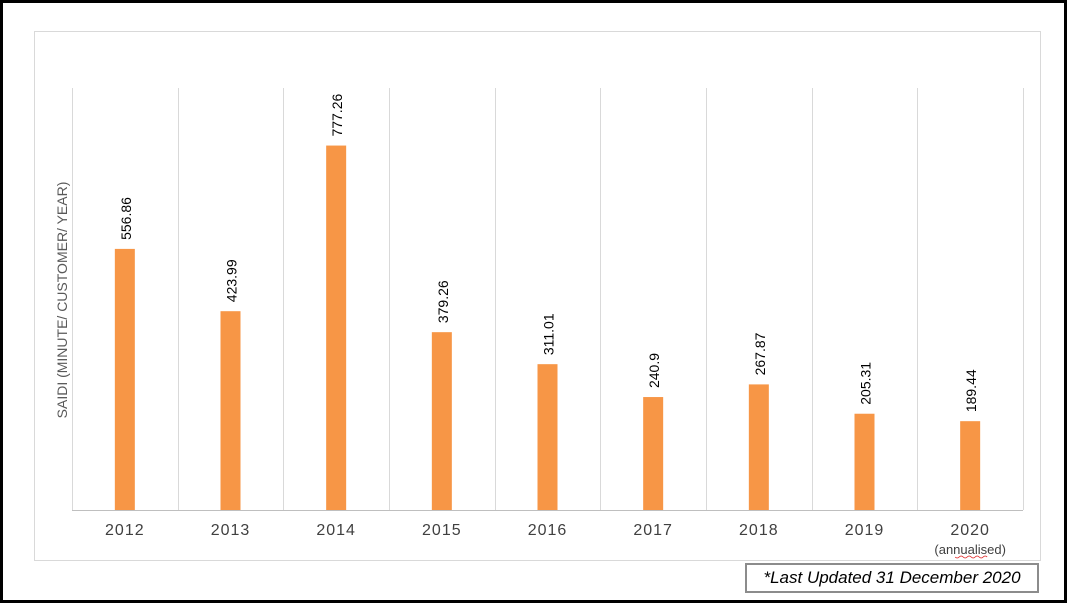 Image resolution: width=1067 pixels, height=603 pixels. I want to click on data-label-2018: 267.87, so click(760, 353).